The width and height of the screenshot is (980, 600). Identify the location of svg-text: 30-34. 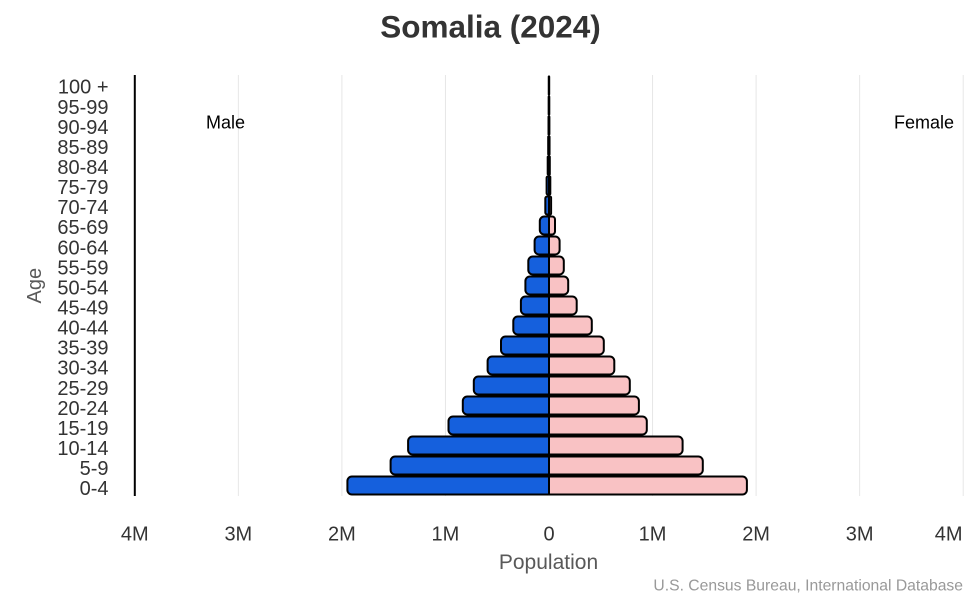
(82, 369).